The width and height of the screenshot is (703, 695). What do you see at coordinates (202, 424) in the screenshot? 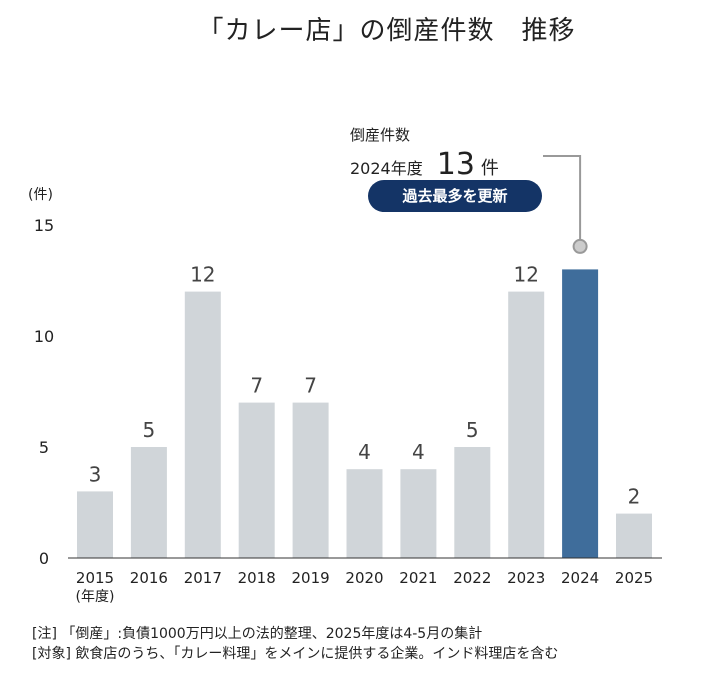
I see `bar-2017` at bounding box center [202, 424].